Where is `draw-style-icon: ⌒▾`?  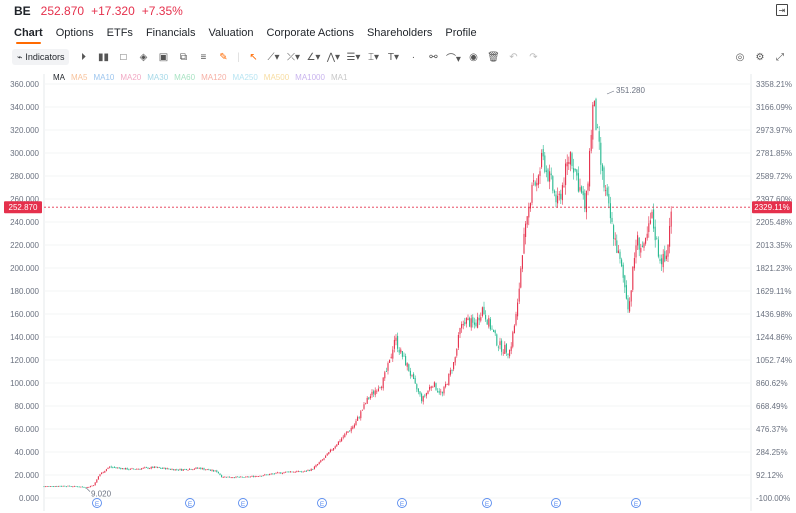 draw-style-icon: ⌒▾ is located at coordinates (453, 59).